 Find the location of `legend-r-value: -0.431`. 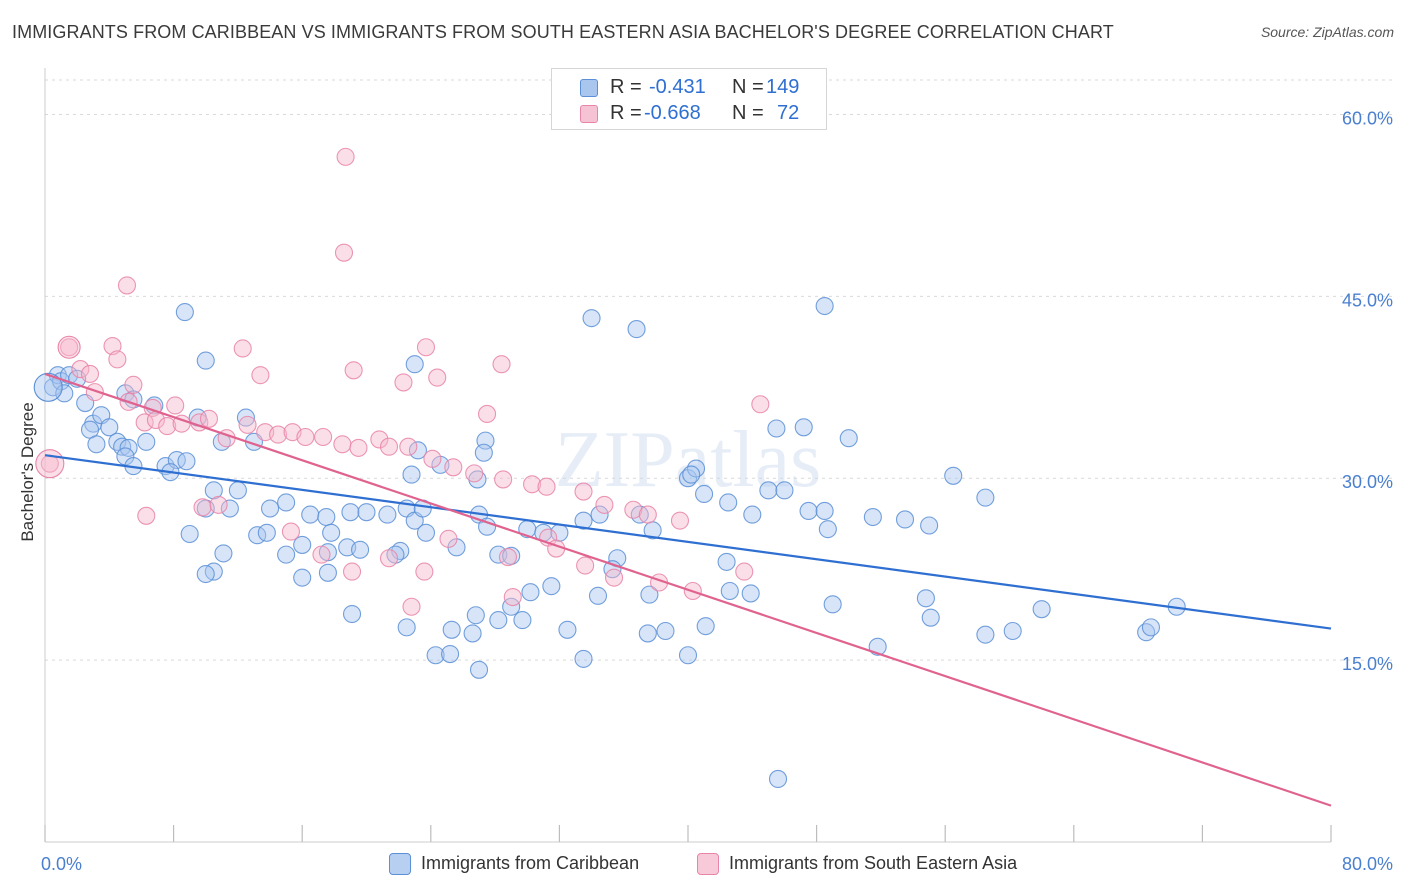

legend-r-value: -0.431 is located at coordinates (677, 87).